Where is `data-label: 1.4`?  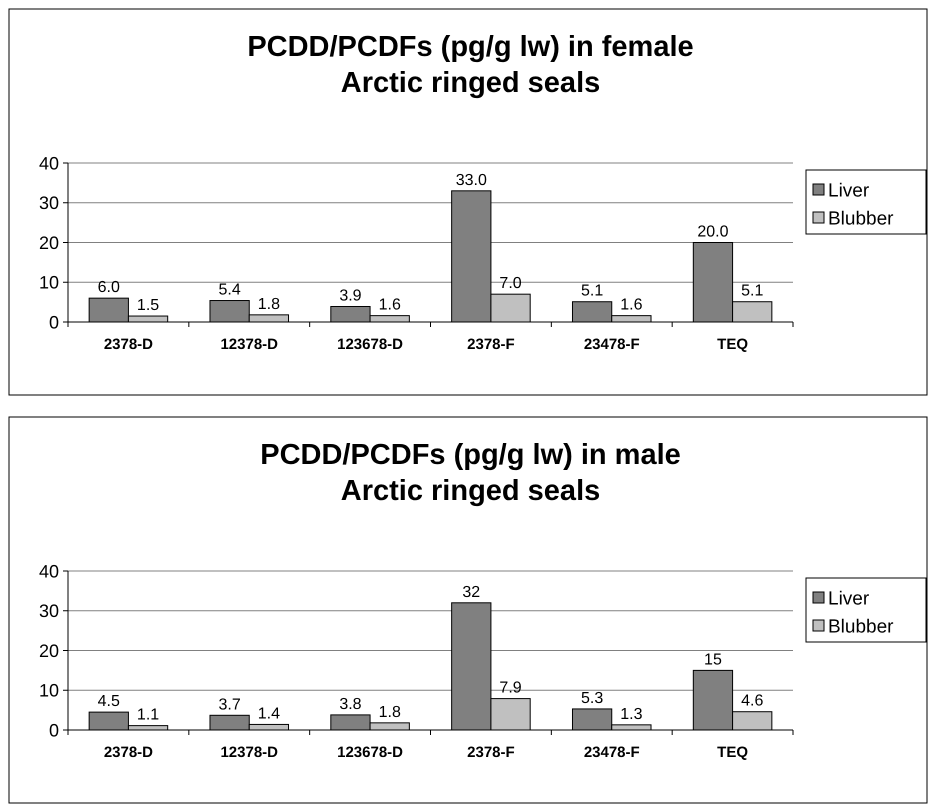 data-label: 1.4 is located at coordinates (269, 713).